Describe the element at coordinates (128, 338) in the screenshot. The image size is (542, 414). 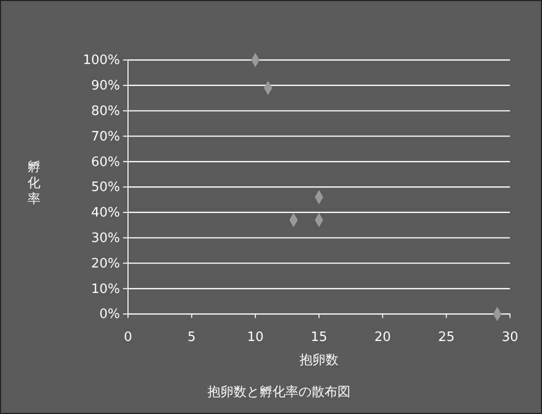
I see `x-tick-label: 0` at that location.